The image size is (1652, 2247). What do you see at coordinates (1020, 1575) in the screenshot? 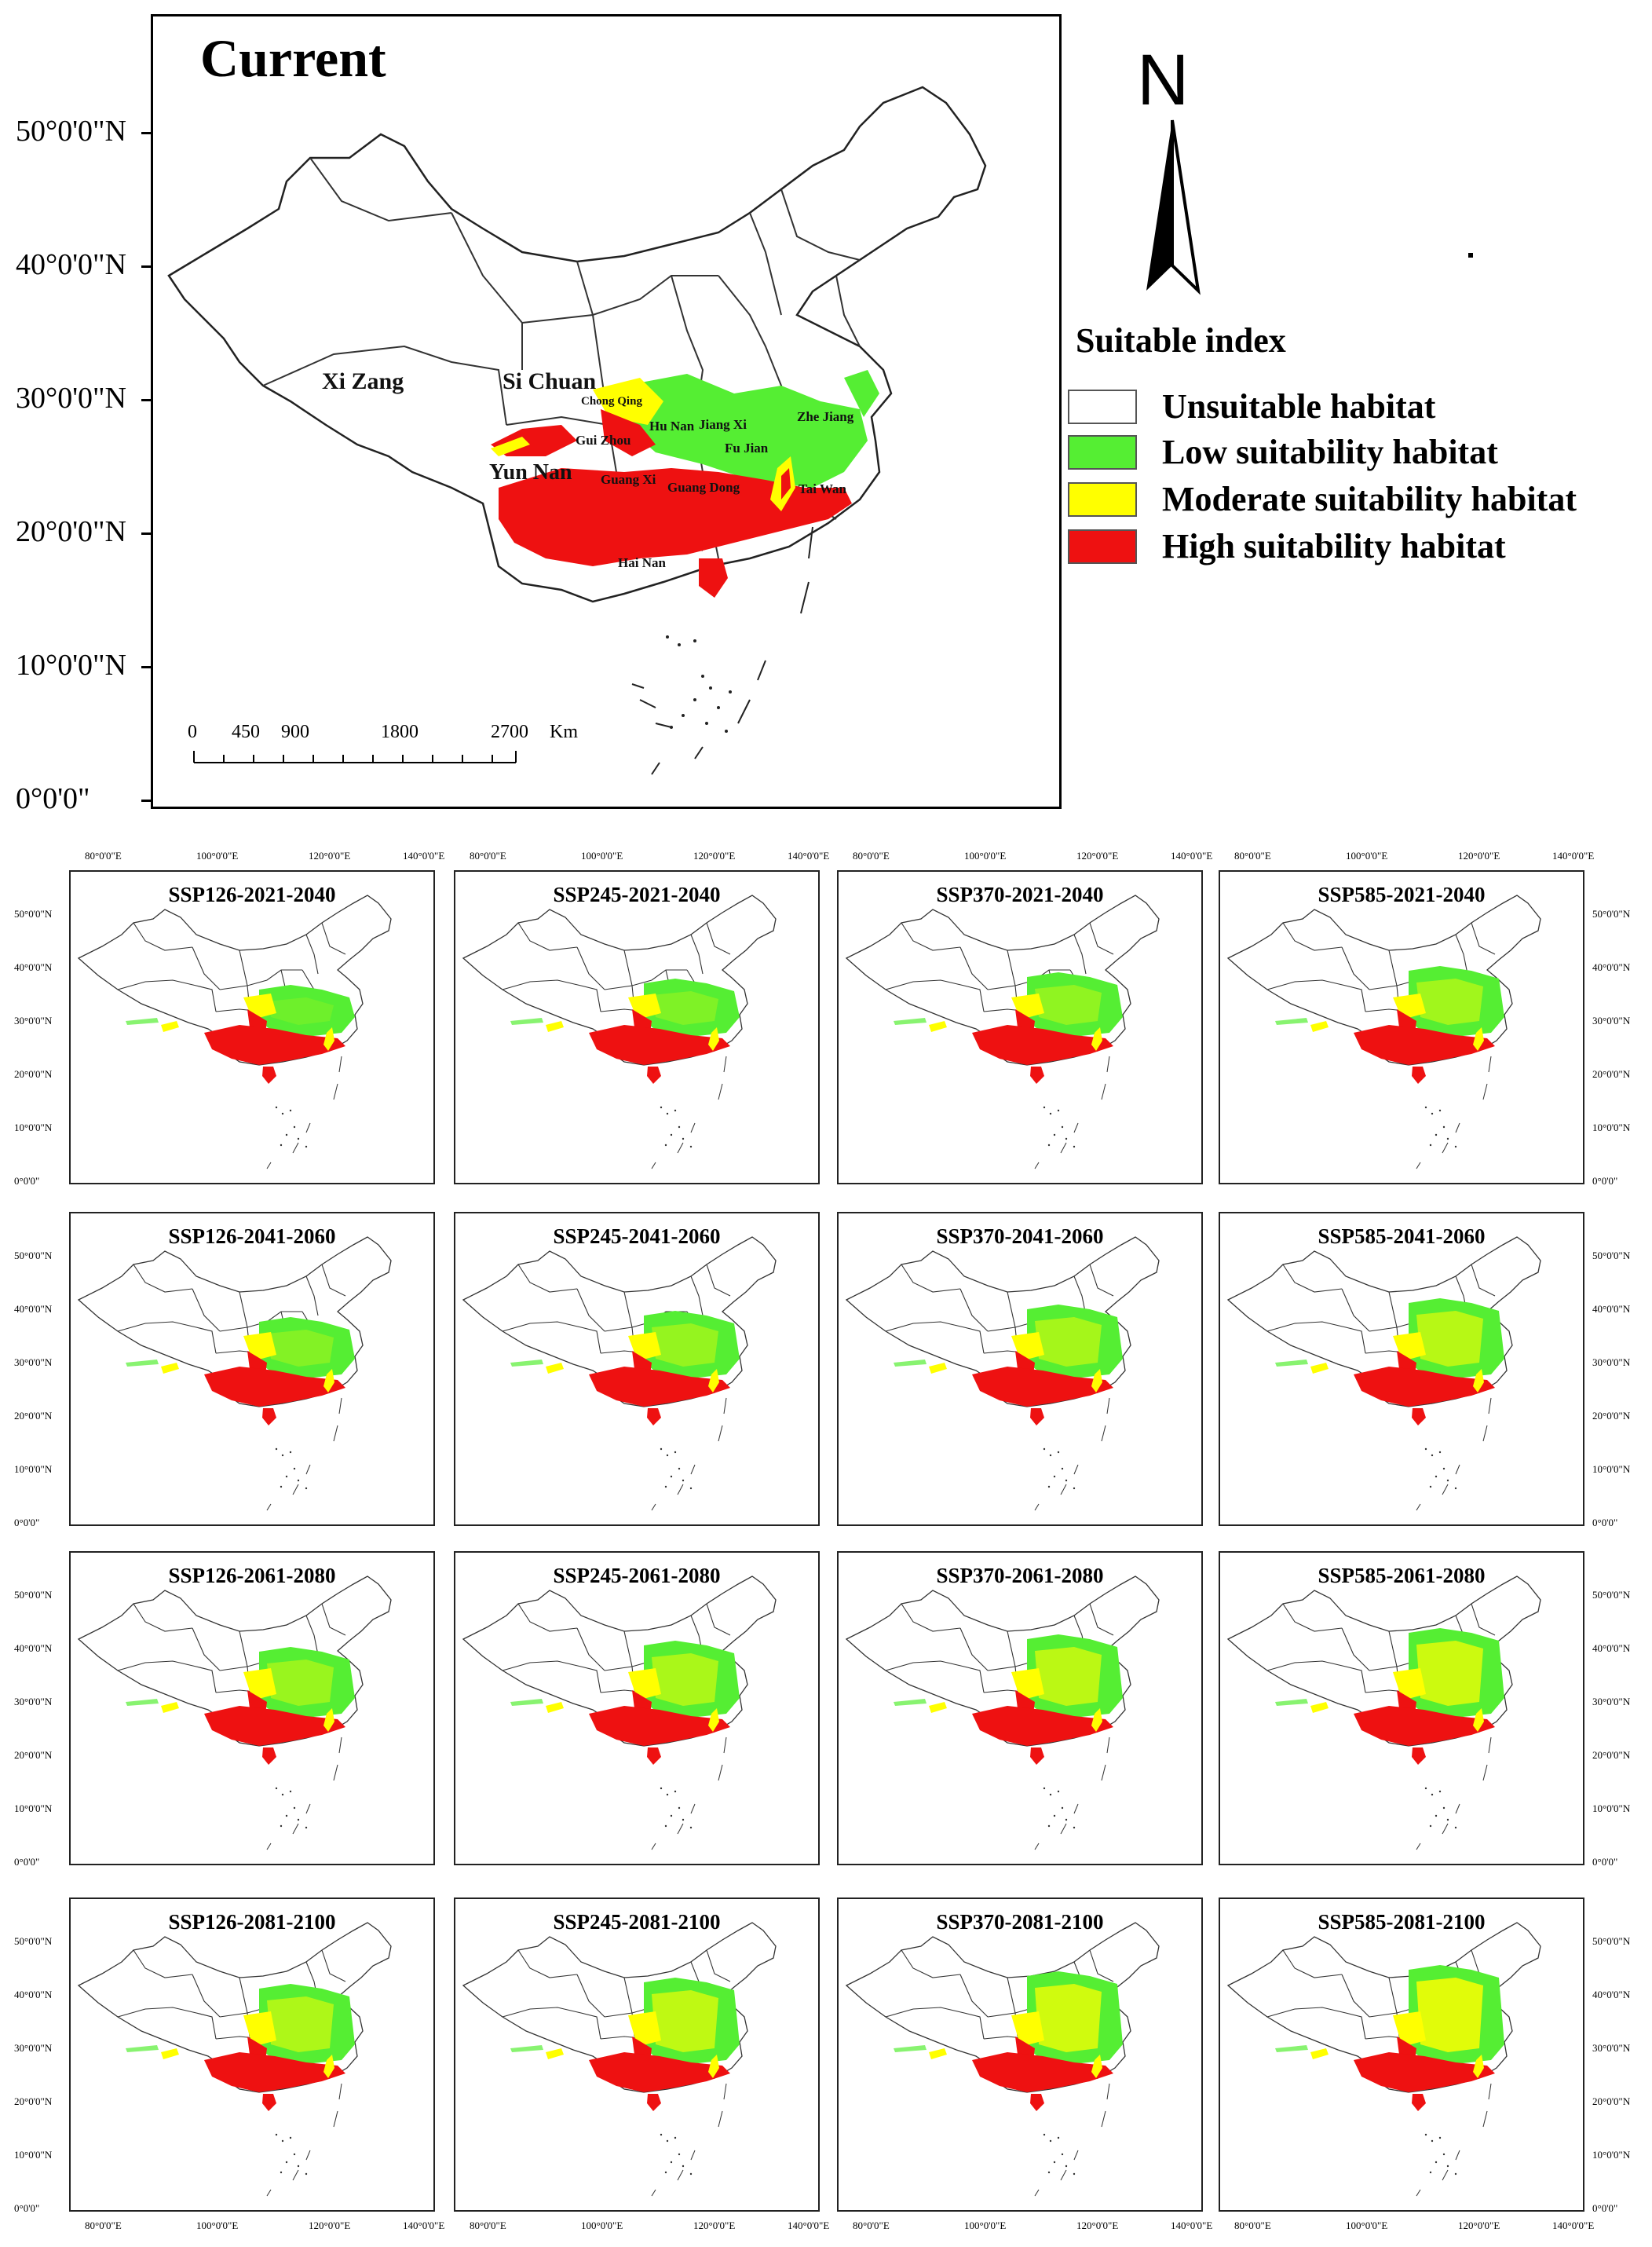
I see `scenario-panel-title: SSP370-2061-2080` at bounding box center [1020, 1575].